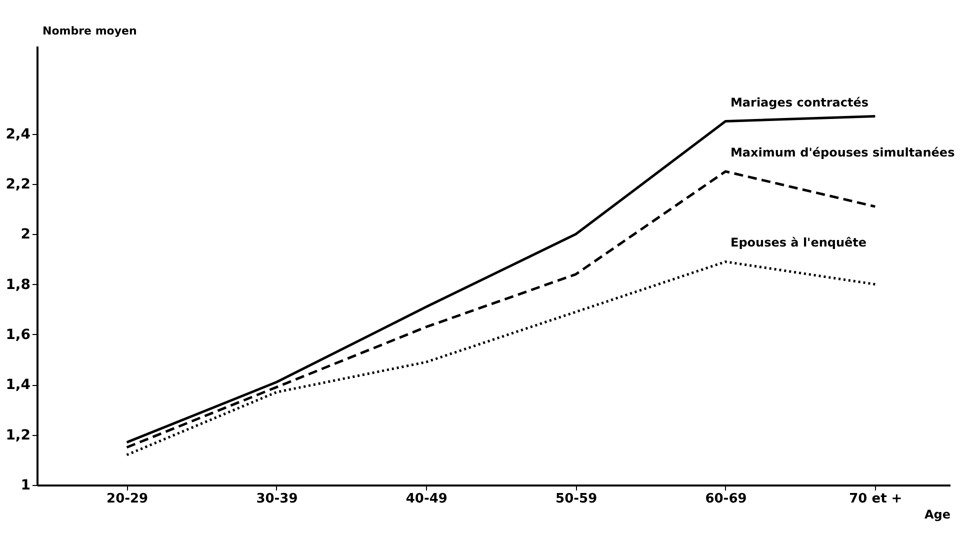 Image resolution: width=961 pixels, height=535 pixels. What do you see at coordinates (842, 152) in the screenshot?
I see `series-label: Maximum d'épouses simultanées` at bounding box center [842, 152].